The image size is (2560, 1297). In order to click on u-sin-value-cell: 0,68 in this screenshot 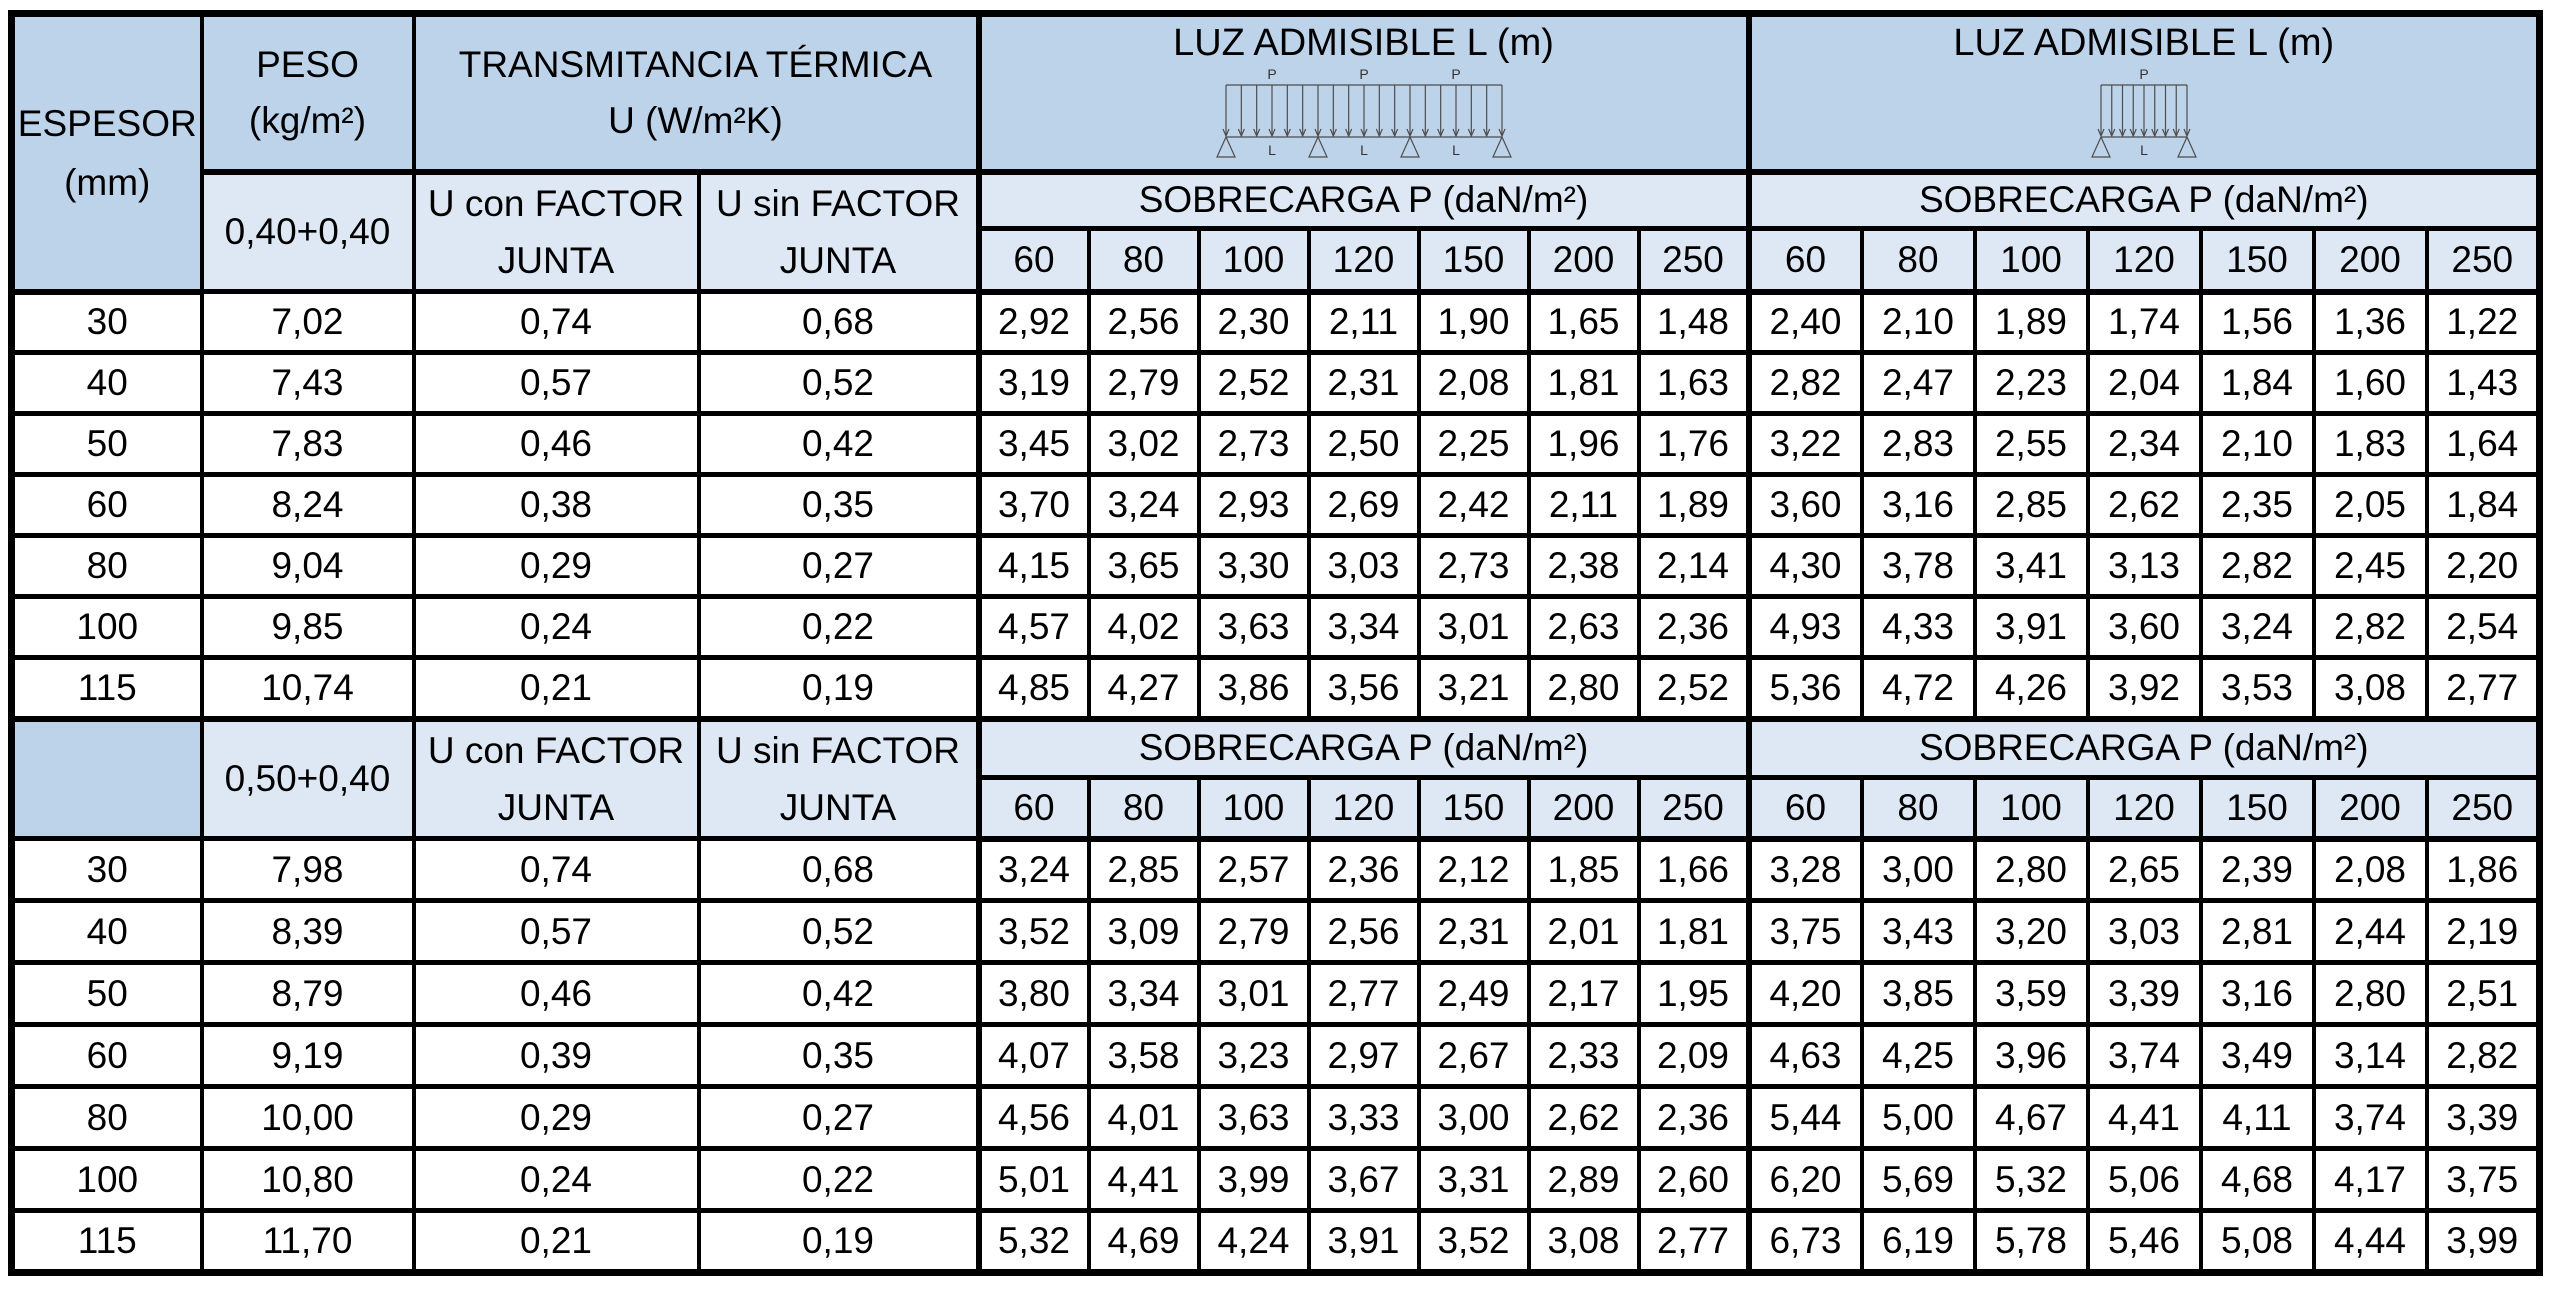, I will do `click(838, 870)`.